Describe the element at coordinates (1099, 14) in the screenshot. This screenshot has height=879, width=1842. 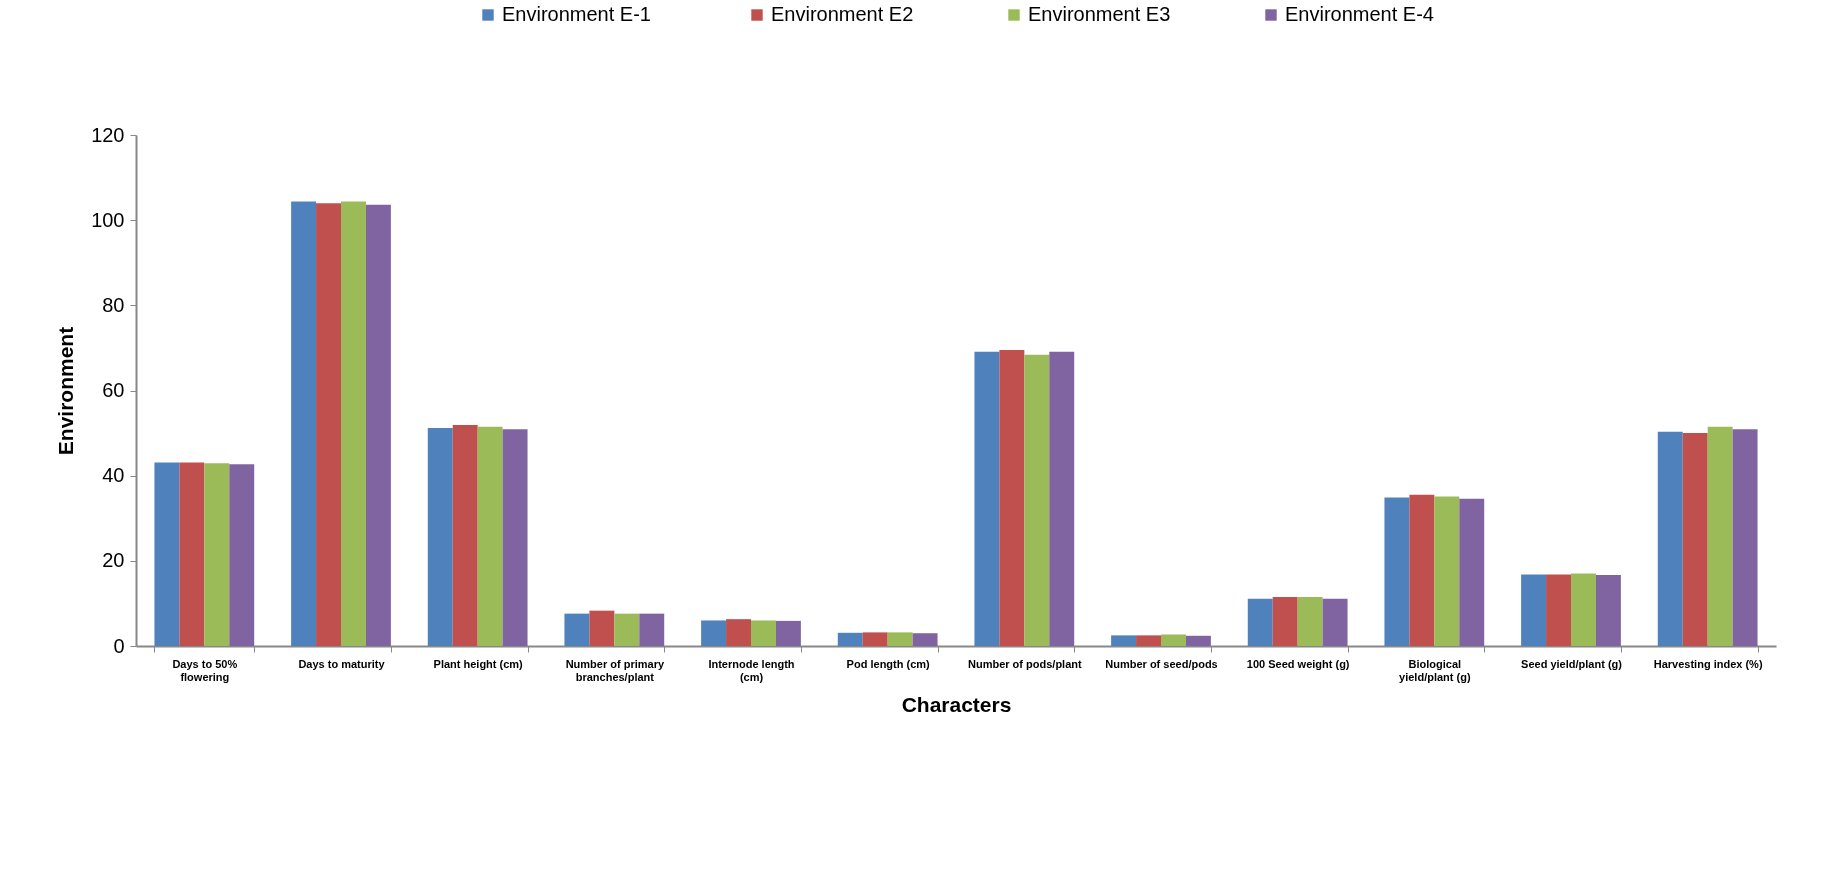
I see `legend-label: Environment E3` at that location.